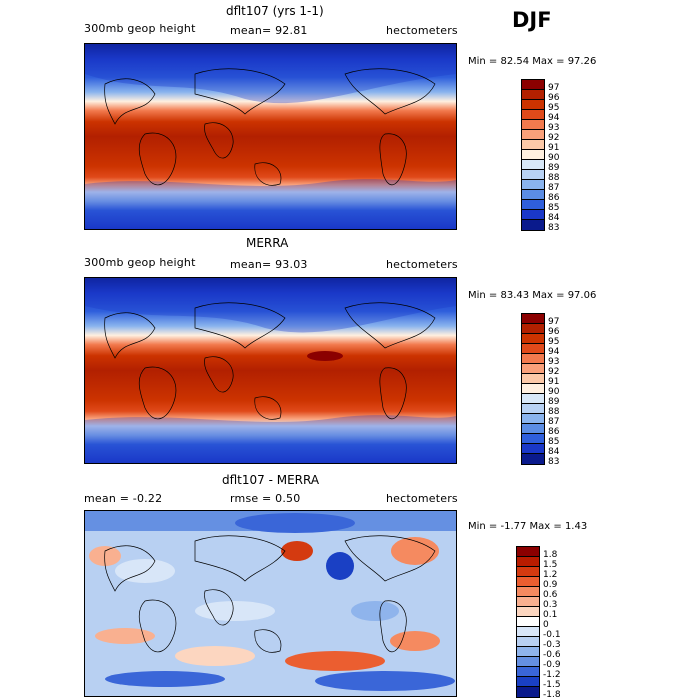 The image size is (700, 700). I want to click on panel-2-map, so click(270, 370).